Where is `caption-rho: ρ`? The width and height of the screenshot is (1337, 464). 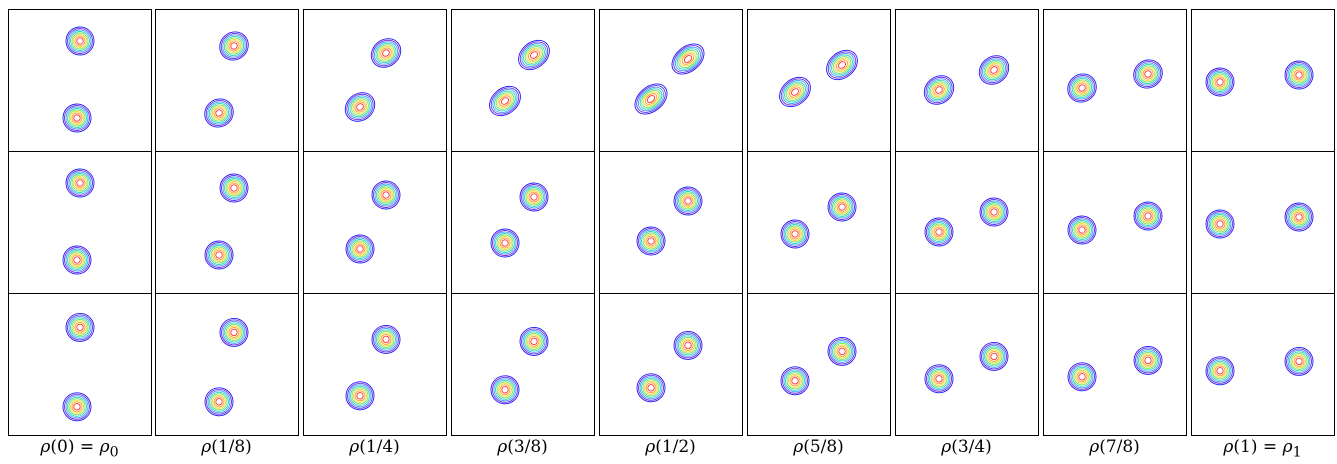 caption-rho: ρ is located at coordinates (354, 447).